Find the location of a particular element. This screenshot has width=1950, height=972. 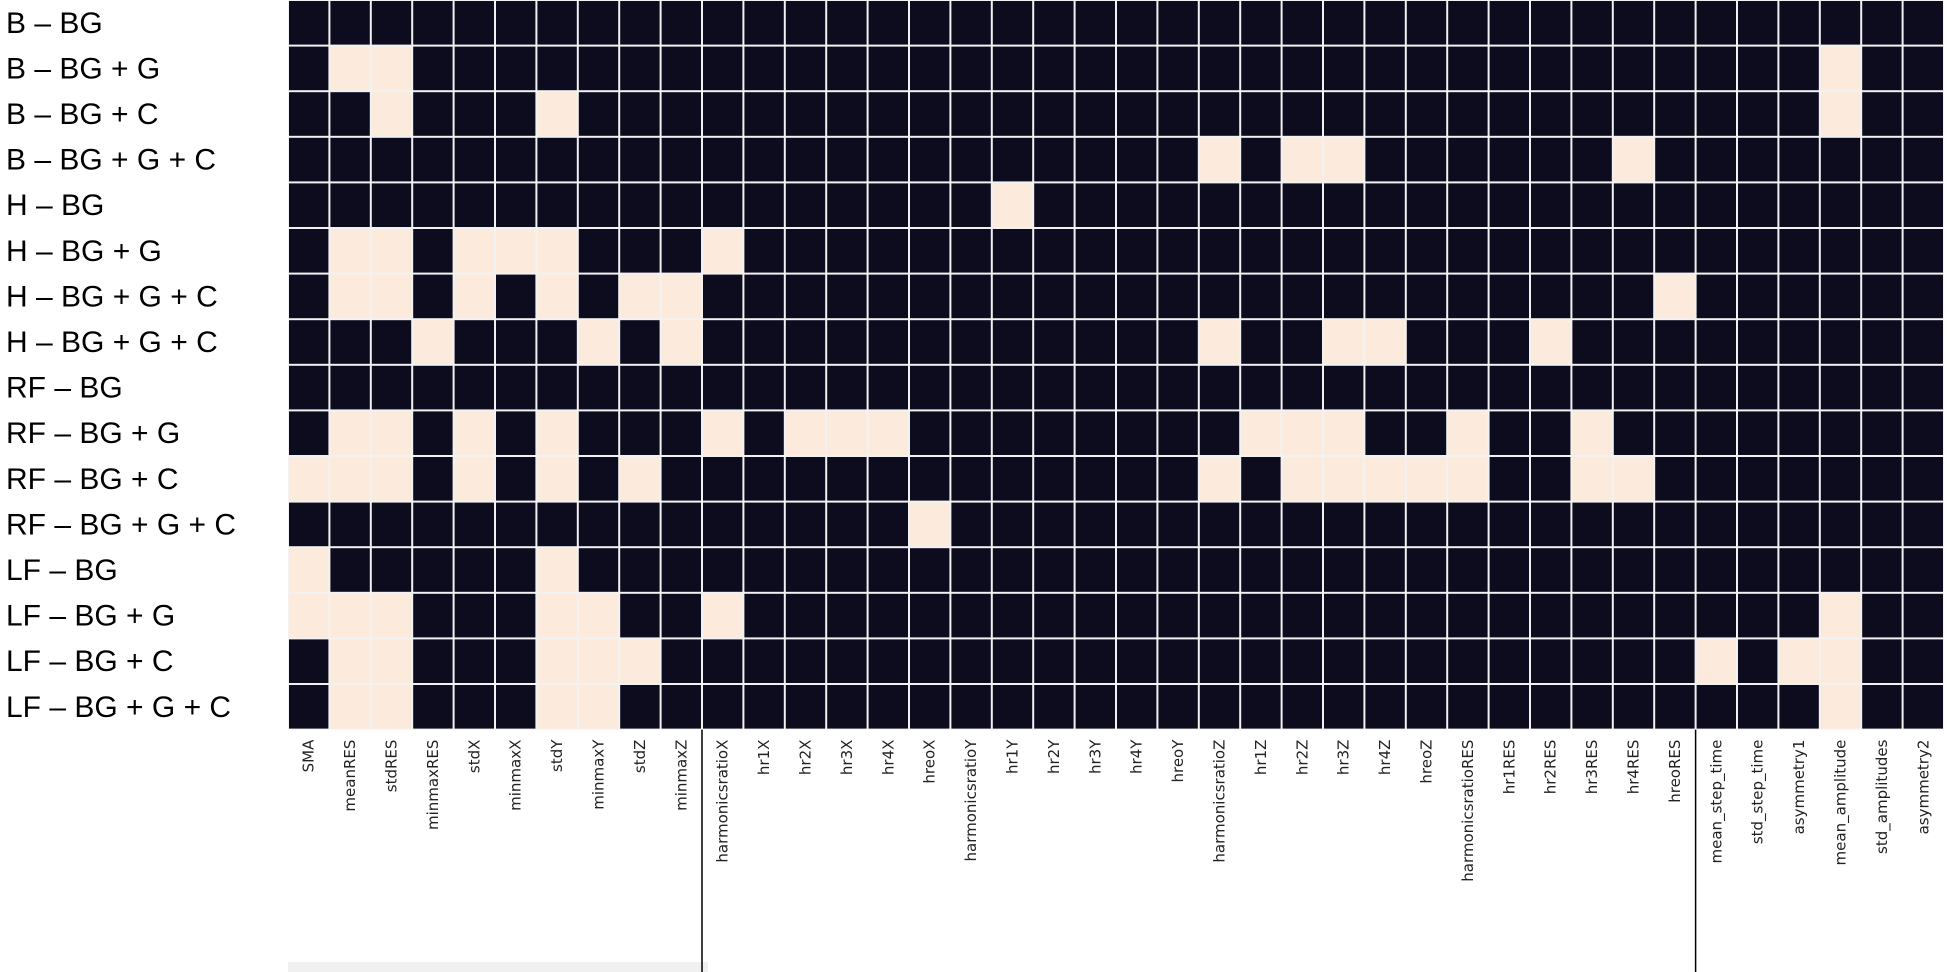

row-label: B – BG + G + C is located at coordinates (111, 160).